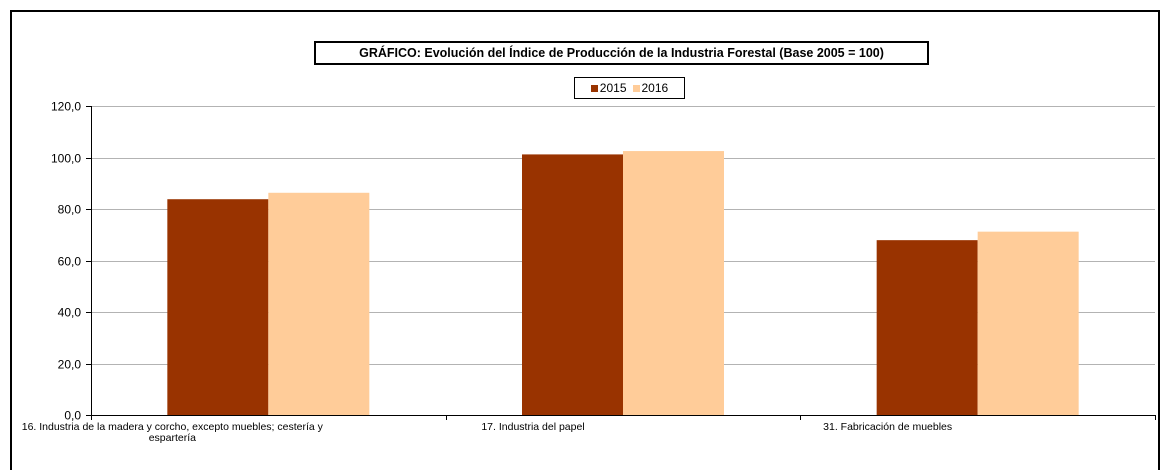 The width and height of the screenshot is (1162, 470). I want to click on legend-item-2015: 2015, so click(608, 88).